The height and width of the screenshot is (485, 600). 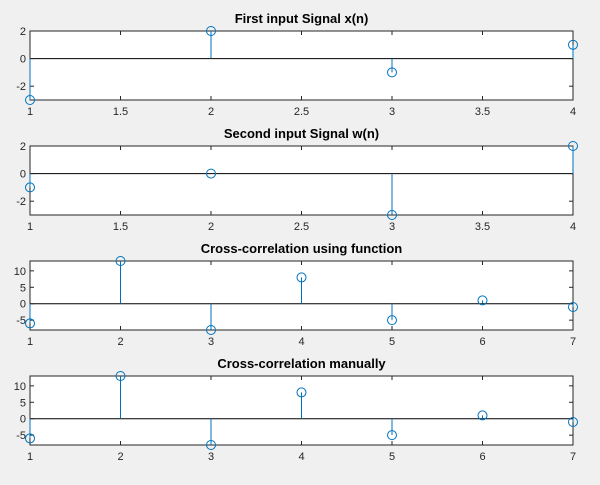 What do you see at coordinates (301, 133) in the screenshot?
I see `chart-title: Second input Signal w(n)` at bounding box center [301, 133].